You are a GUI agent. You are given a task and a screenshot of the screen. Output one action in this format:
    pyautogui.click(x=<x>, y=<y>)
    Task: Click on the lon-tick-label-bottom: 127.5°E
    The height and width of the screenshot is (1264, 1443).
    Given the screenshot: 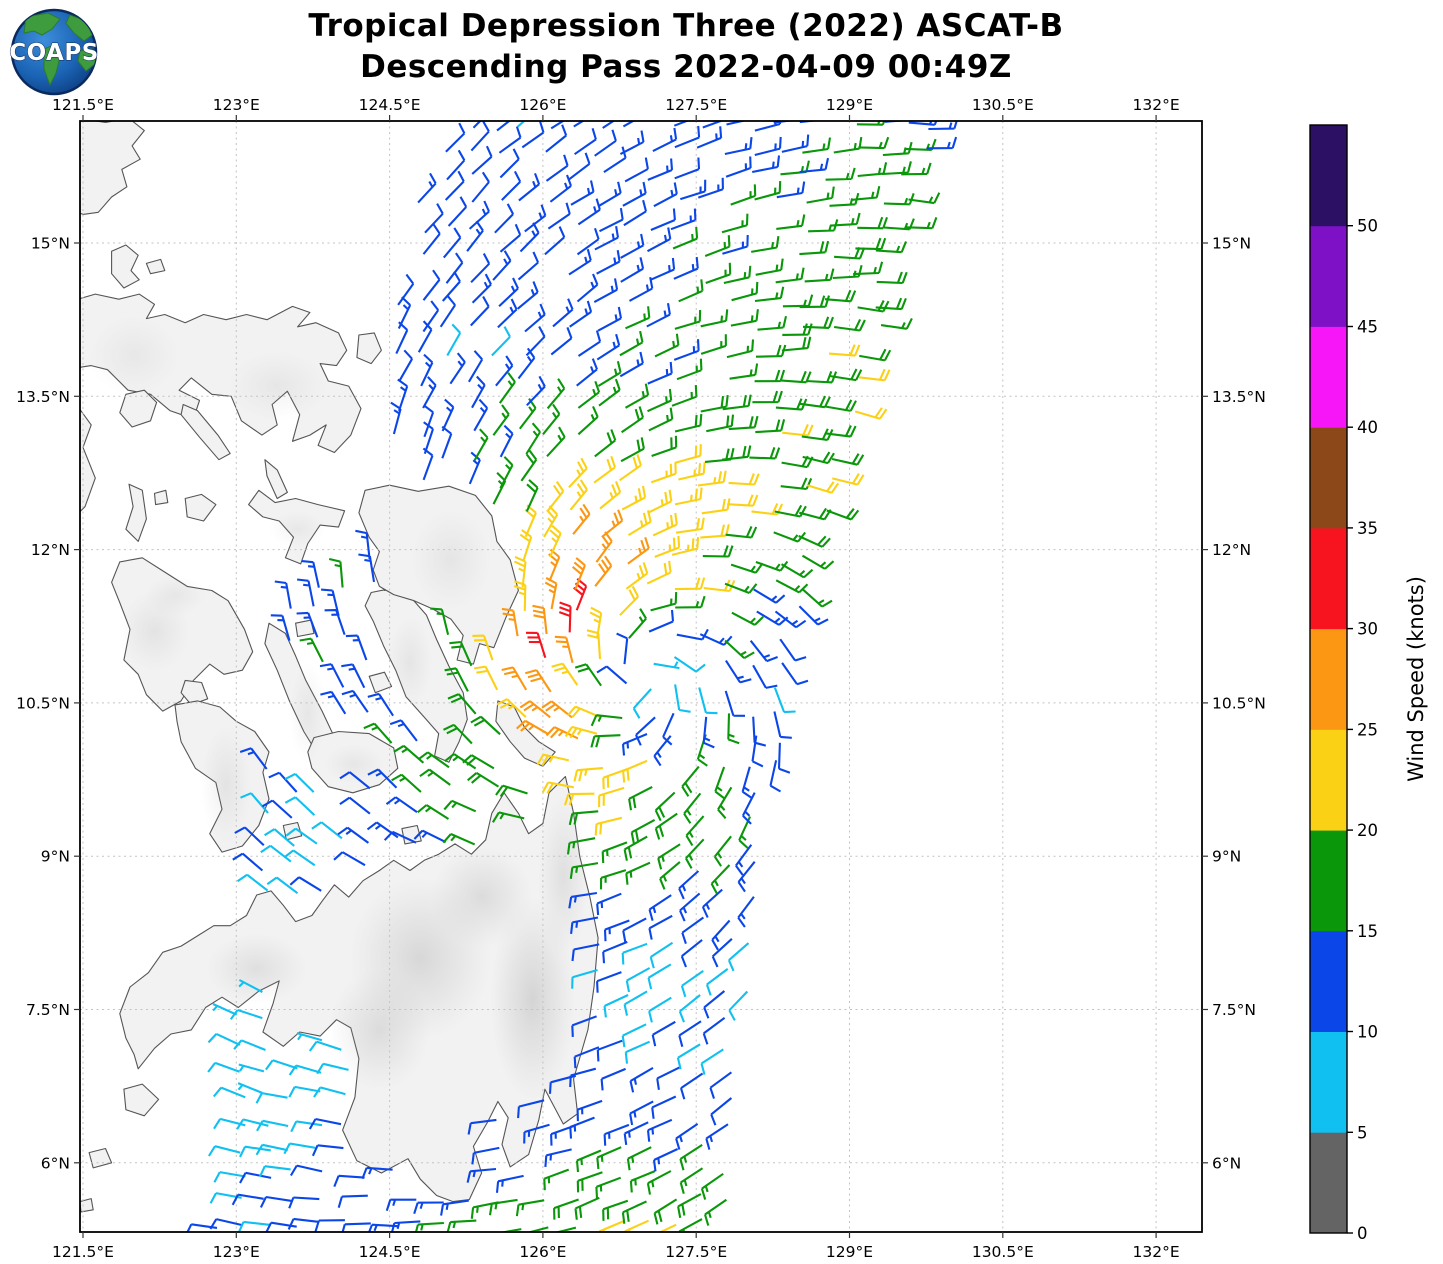 What is the action you would take?
    pyautogui.click(x=696, y=1252)
    